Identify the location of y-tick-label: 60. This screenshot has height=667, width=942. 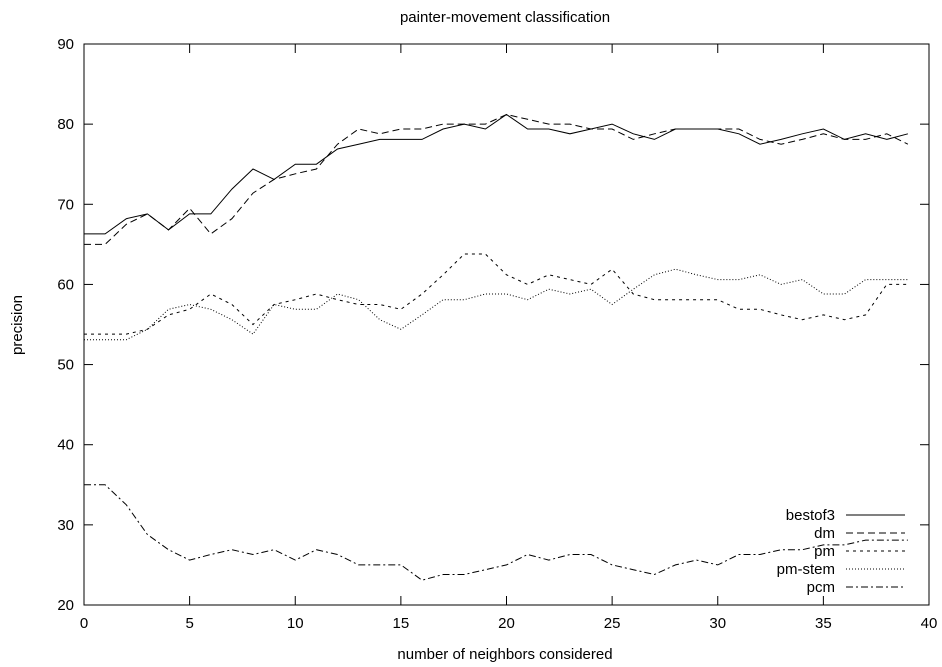
(65, 284).